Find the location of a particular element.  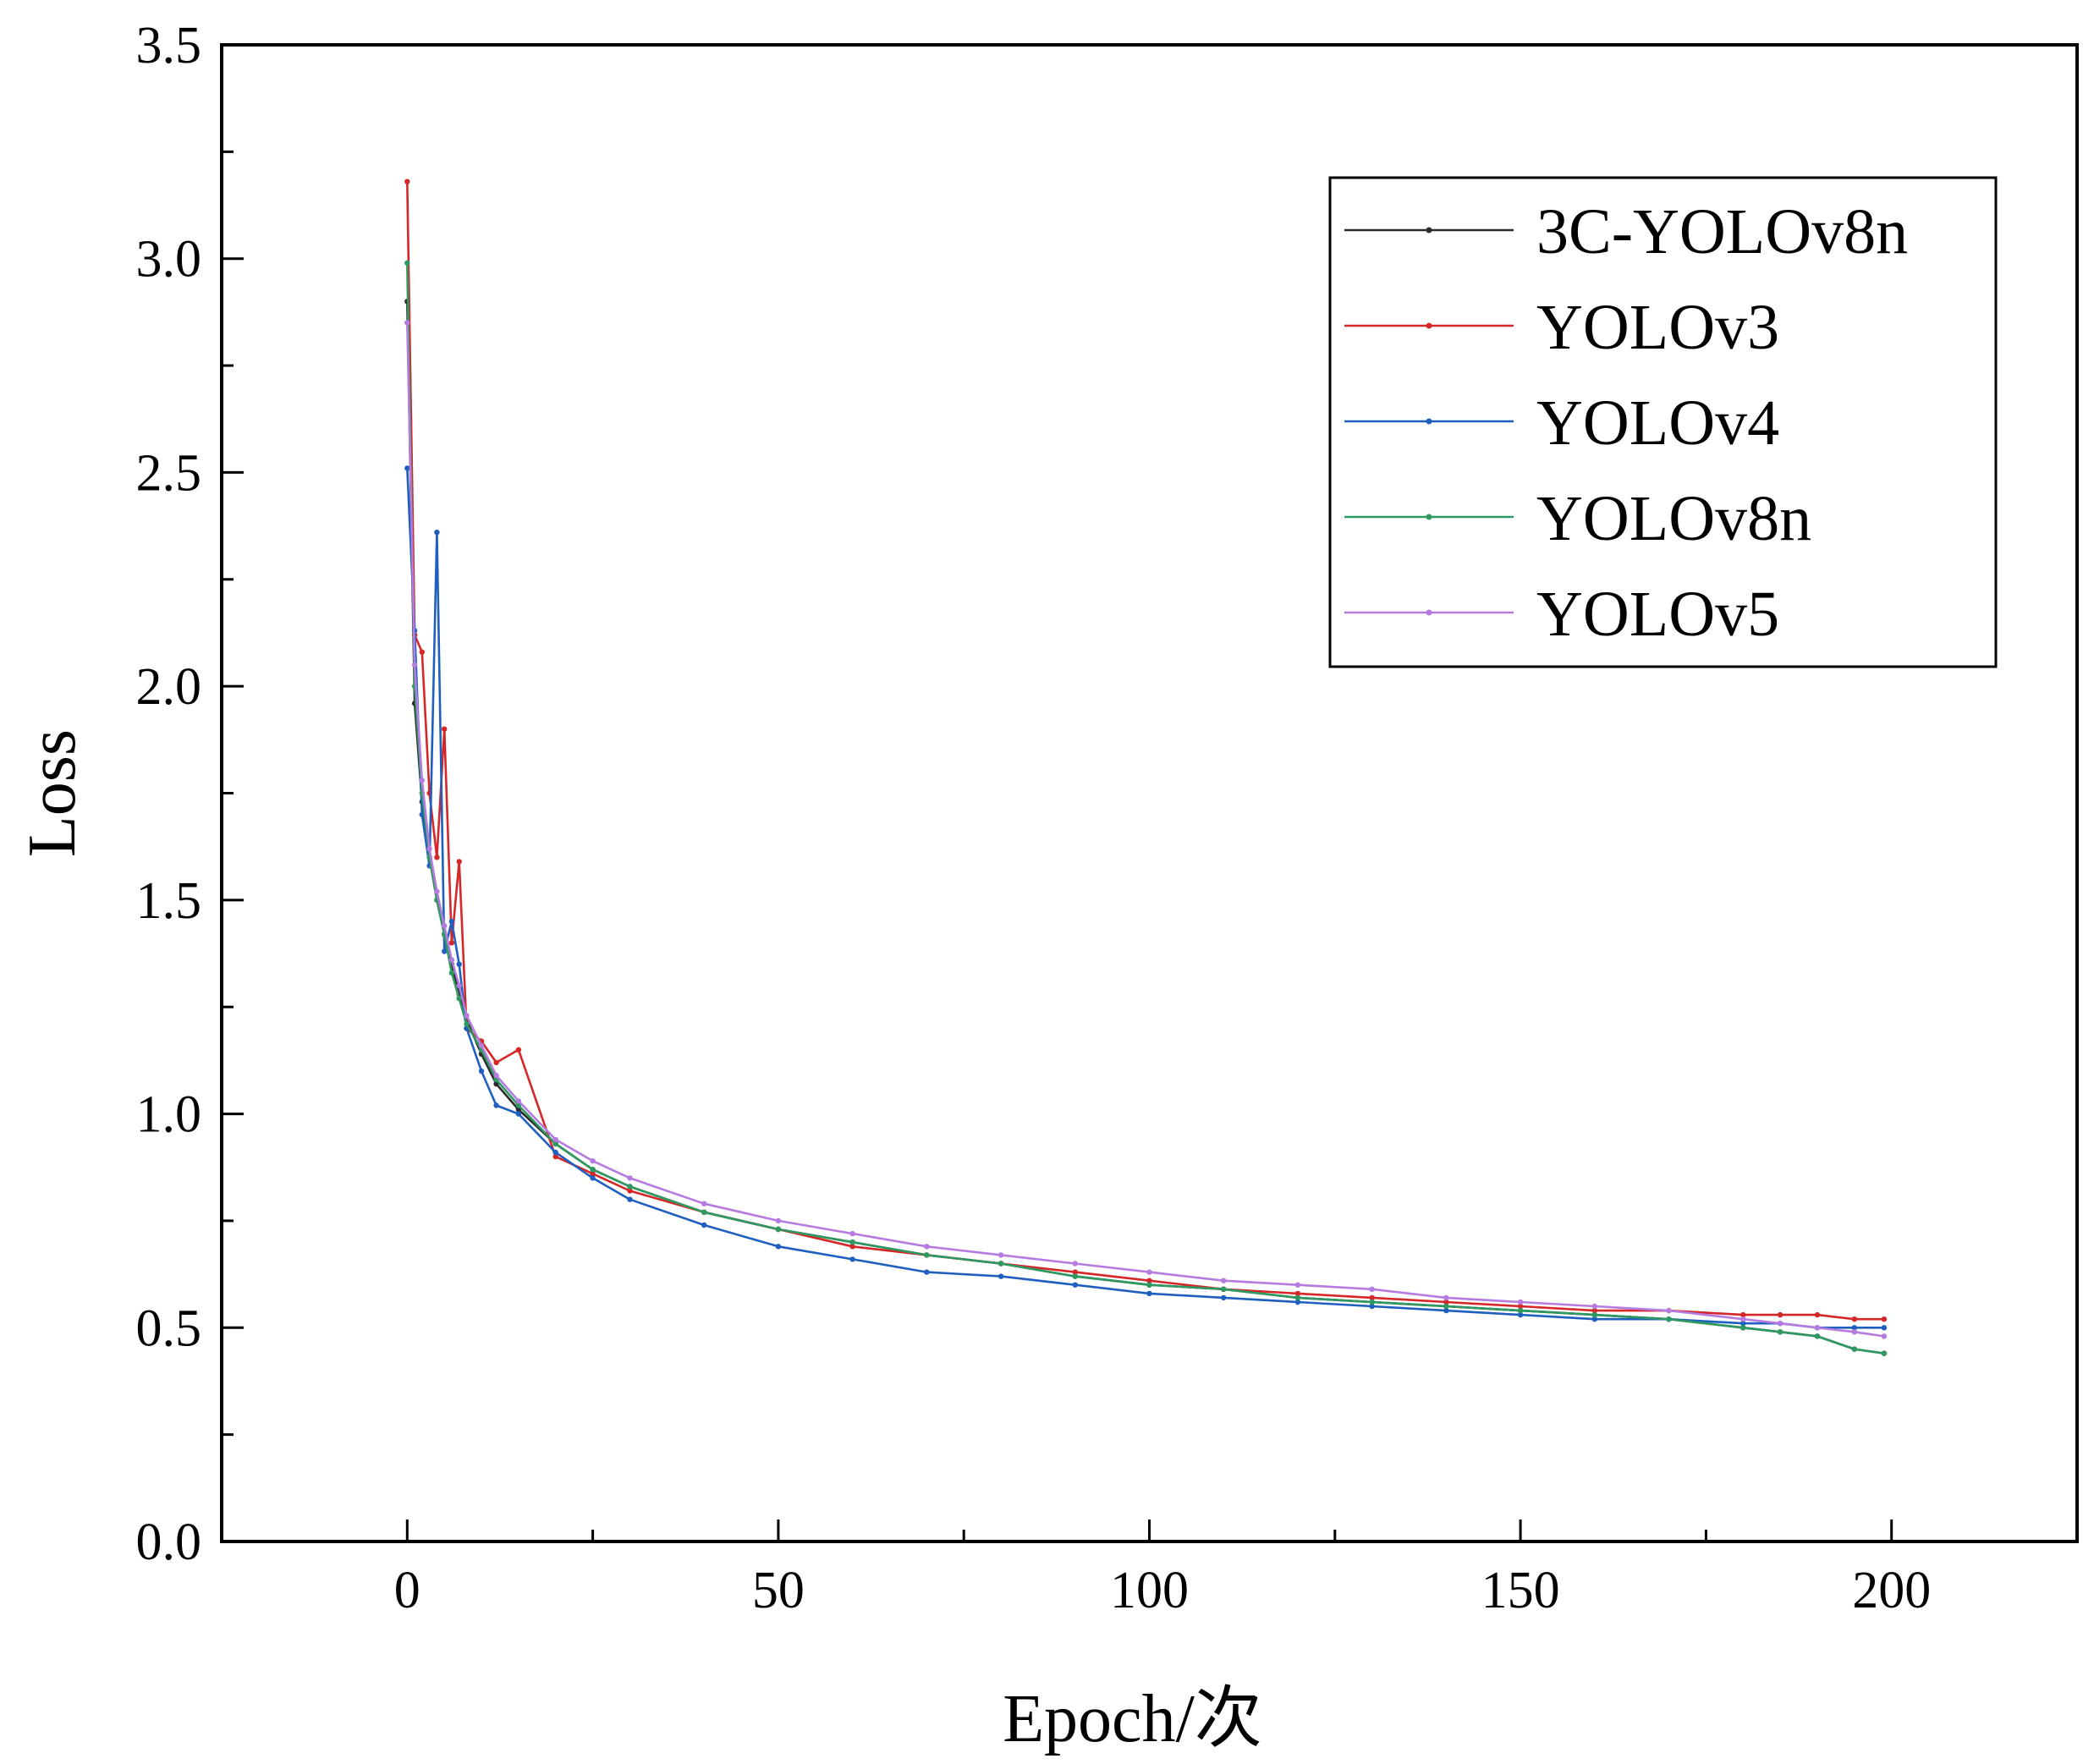

x-tick-label: 0 is located at coordinates (407, 1590).